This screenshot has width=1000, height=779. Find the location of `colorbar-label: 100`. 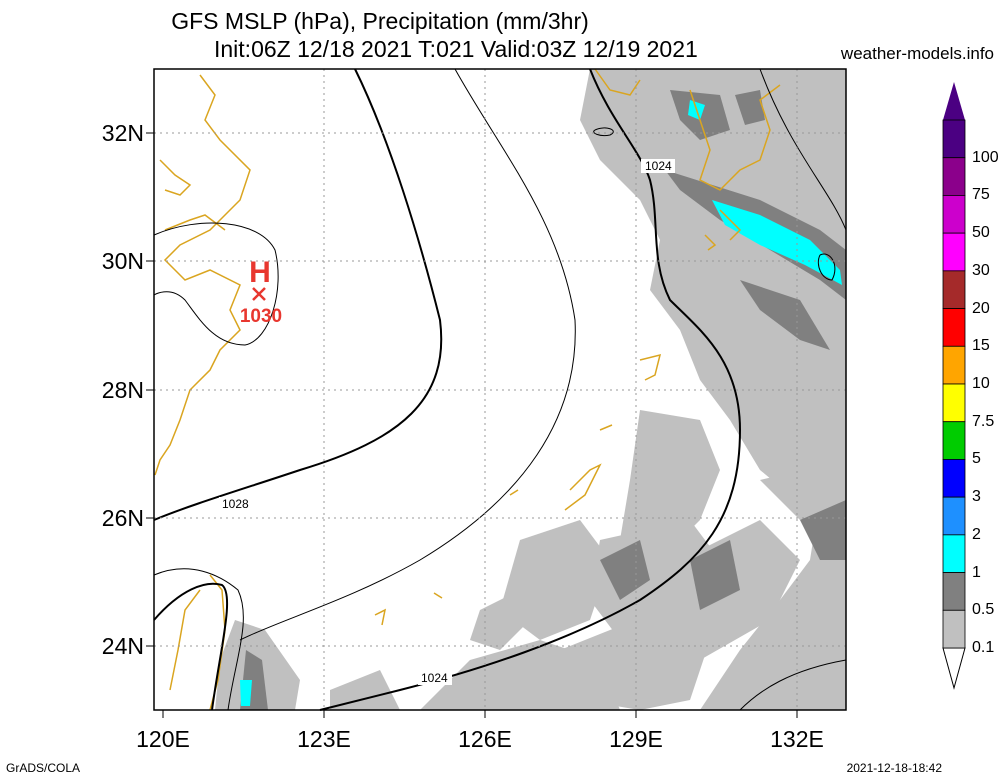

colorbar-label: 100 is located at coordinates (985, 157).